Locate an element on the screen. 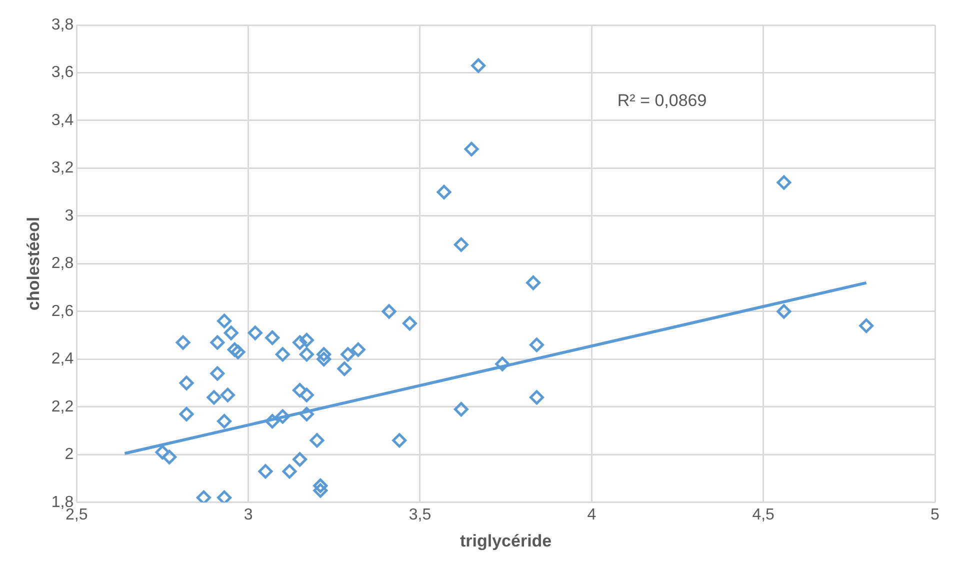 Image resolution: width=955 pixels, height=576 pixels. y-axis-title: cholestéeol is located at coordinates (33, 263).